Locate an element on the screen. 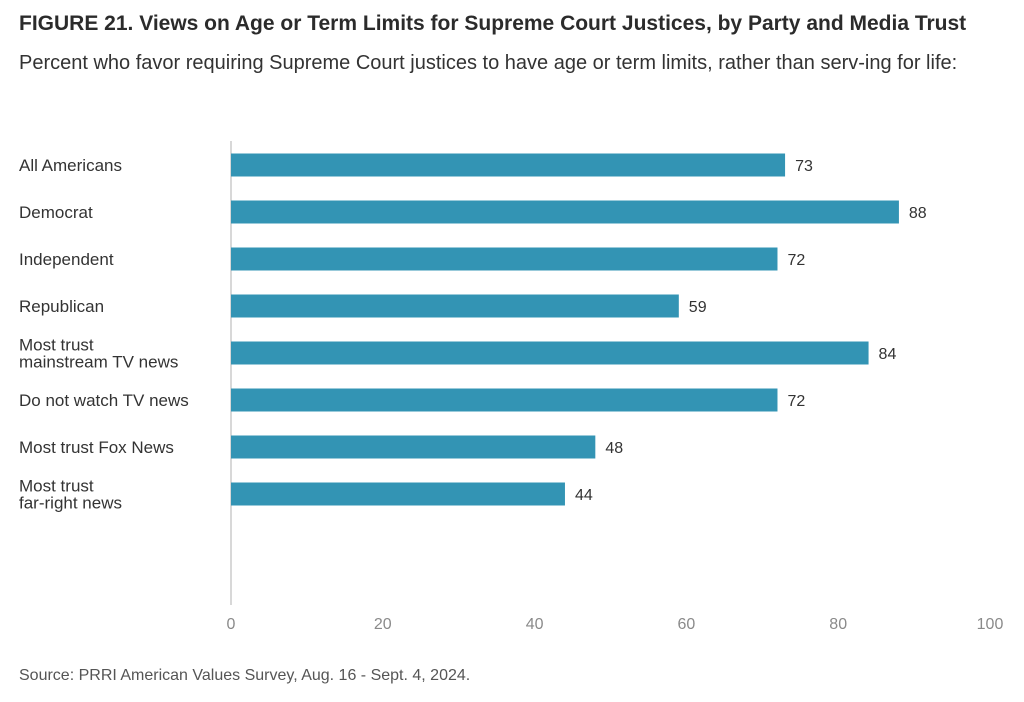 The width and height of the screenshot is (1024, 702). category-label: All Americans is located at coordinates (70, 165).